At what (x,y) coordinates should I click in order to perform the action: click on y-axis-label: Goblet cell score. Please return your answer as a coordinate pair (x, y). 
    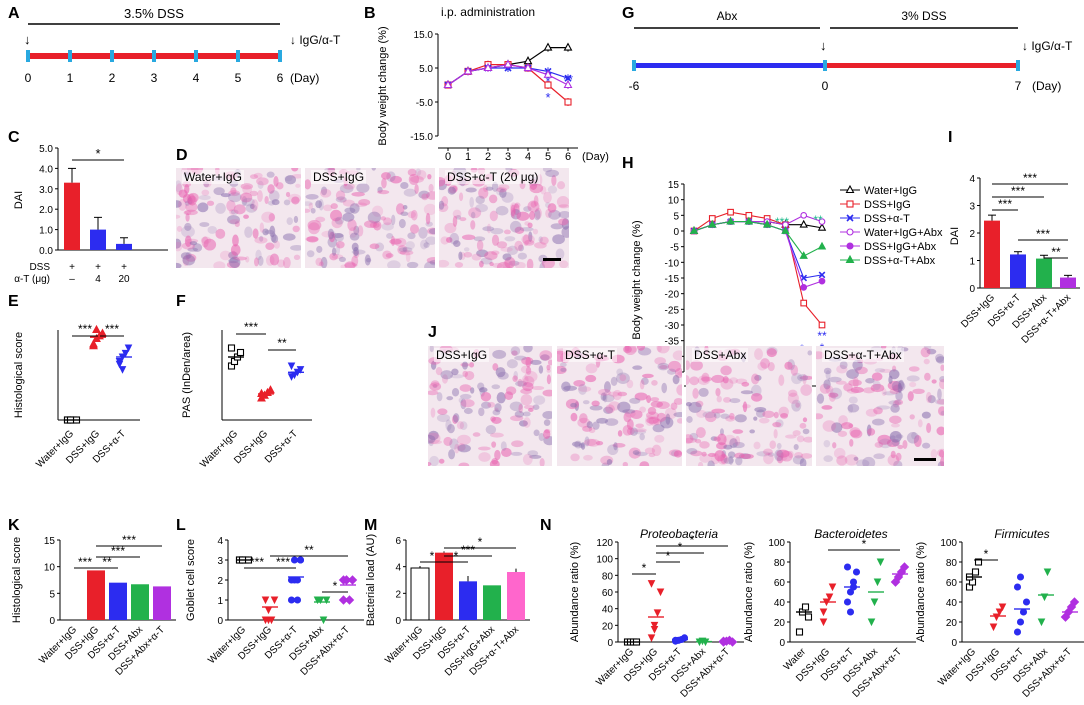
    Looking at the image, I should click on (191, 580).